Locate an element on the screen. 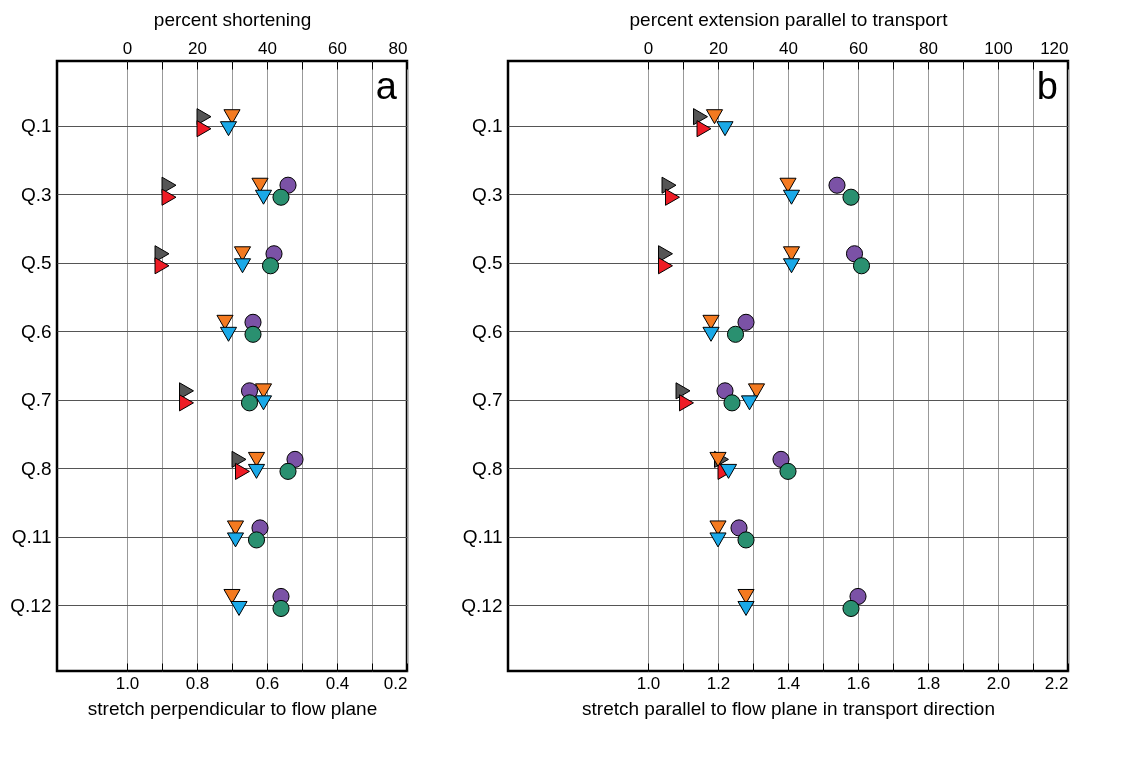 The height and width of the screenshot is (778, 1136). x-axis-title: stretch perpendicular to flow plane is located at coordinates (232, 708).